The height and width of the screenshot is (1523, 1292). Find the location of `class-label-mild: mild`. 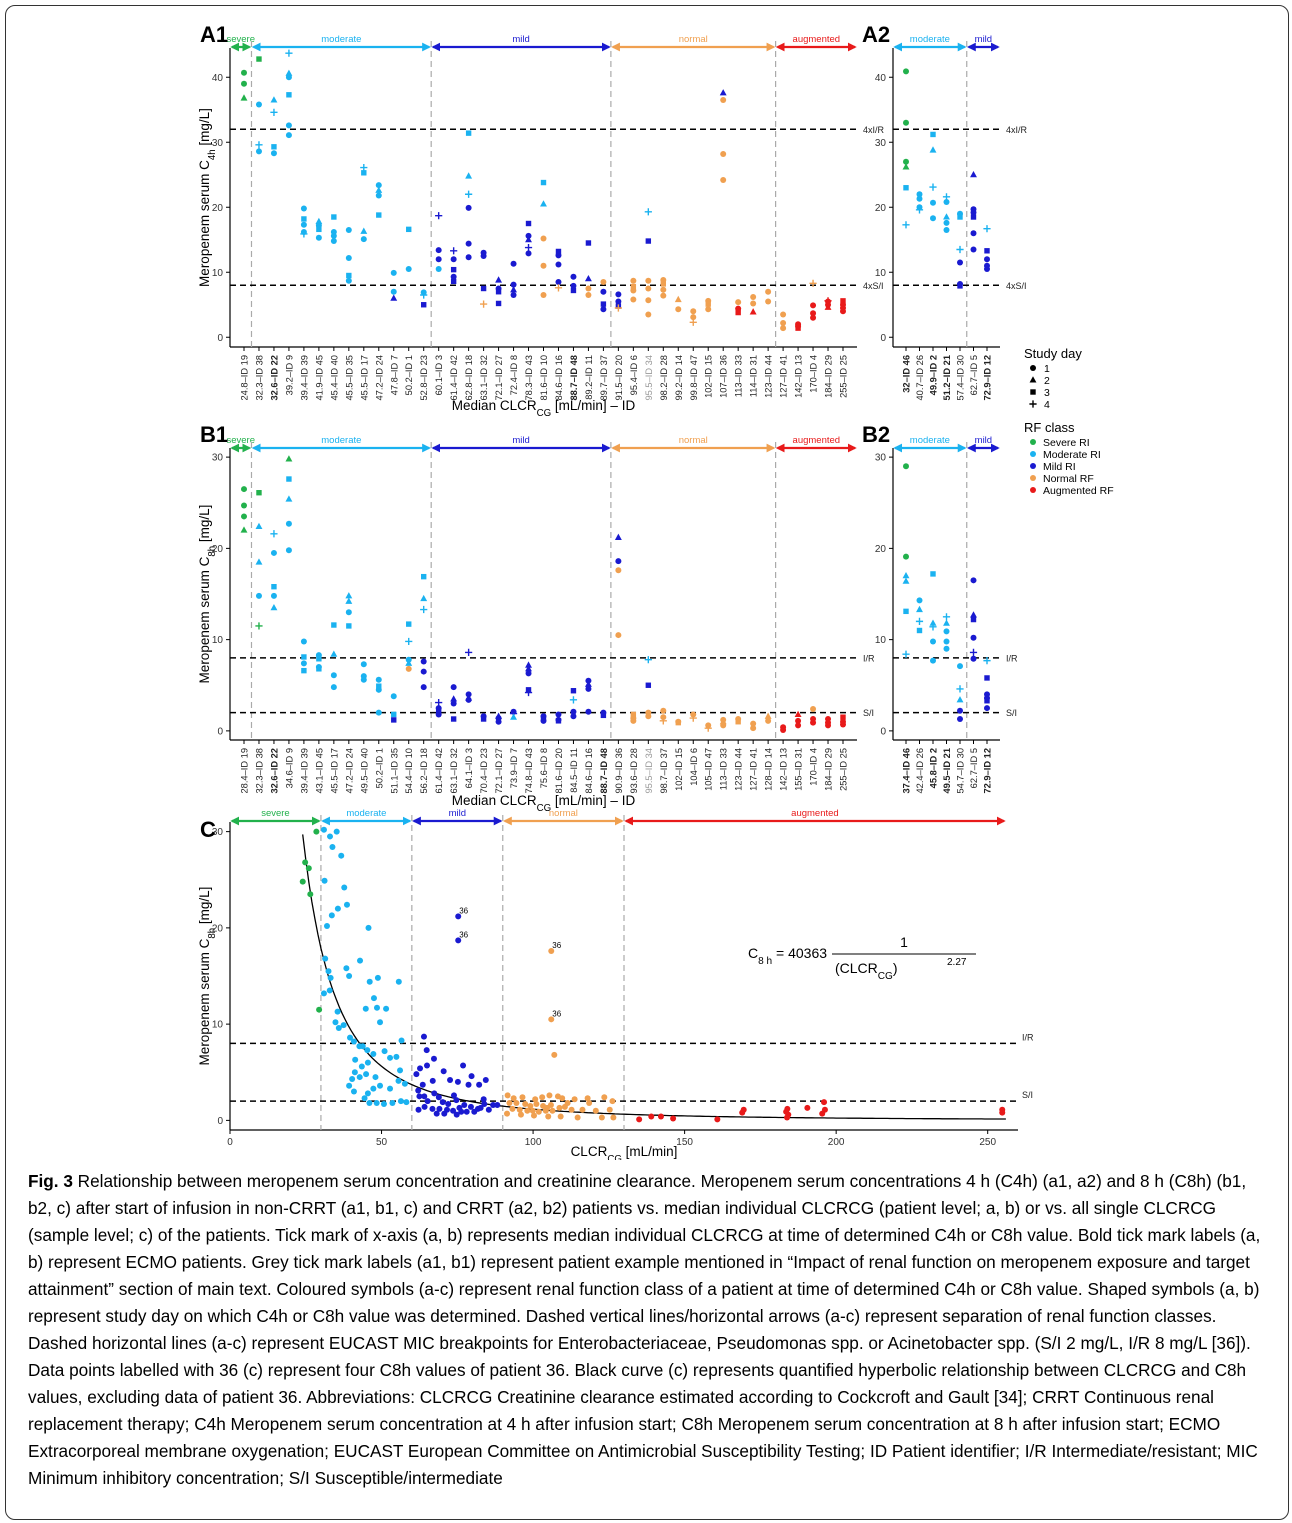

class-label-mild: mild is located at coordinates (520, 39).